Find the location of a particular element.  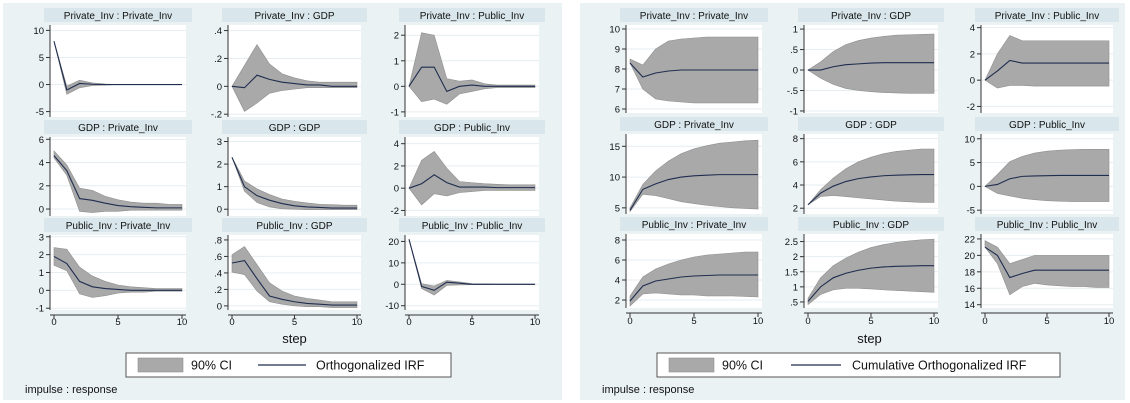

y-tick-label: -2 is located at coordinates (971, 107).